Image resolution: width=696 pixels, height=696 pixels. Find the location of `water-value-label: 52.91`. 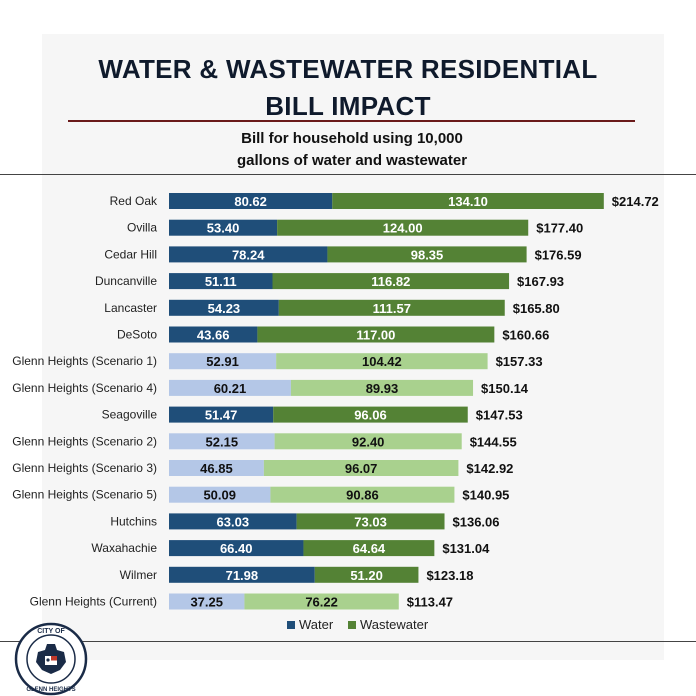

water-value-label: 52.91 is located at coordinates (222, 361).